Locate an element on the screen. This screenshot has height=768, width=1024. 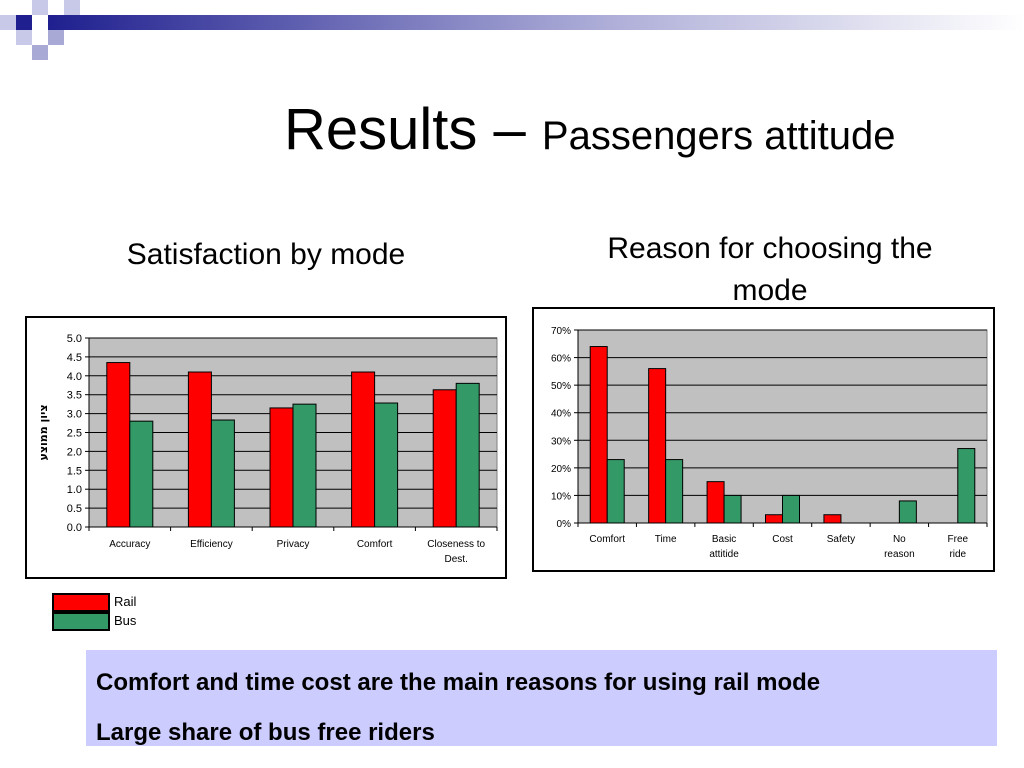
y-tick-label: 2.5 is located at coordinates (74, 434).